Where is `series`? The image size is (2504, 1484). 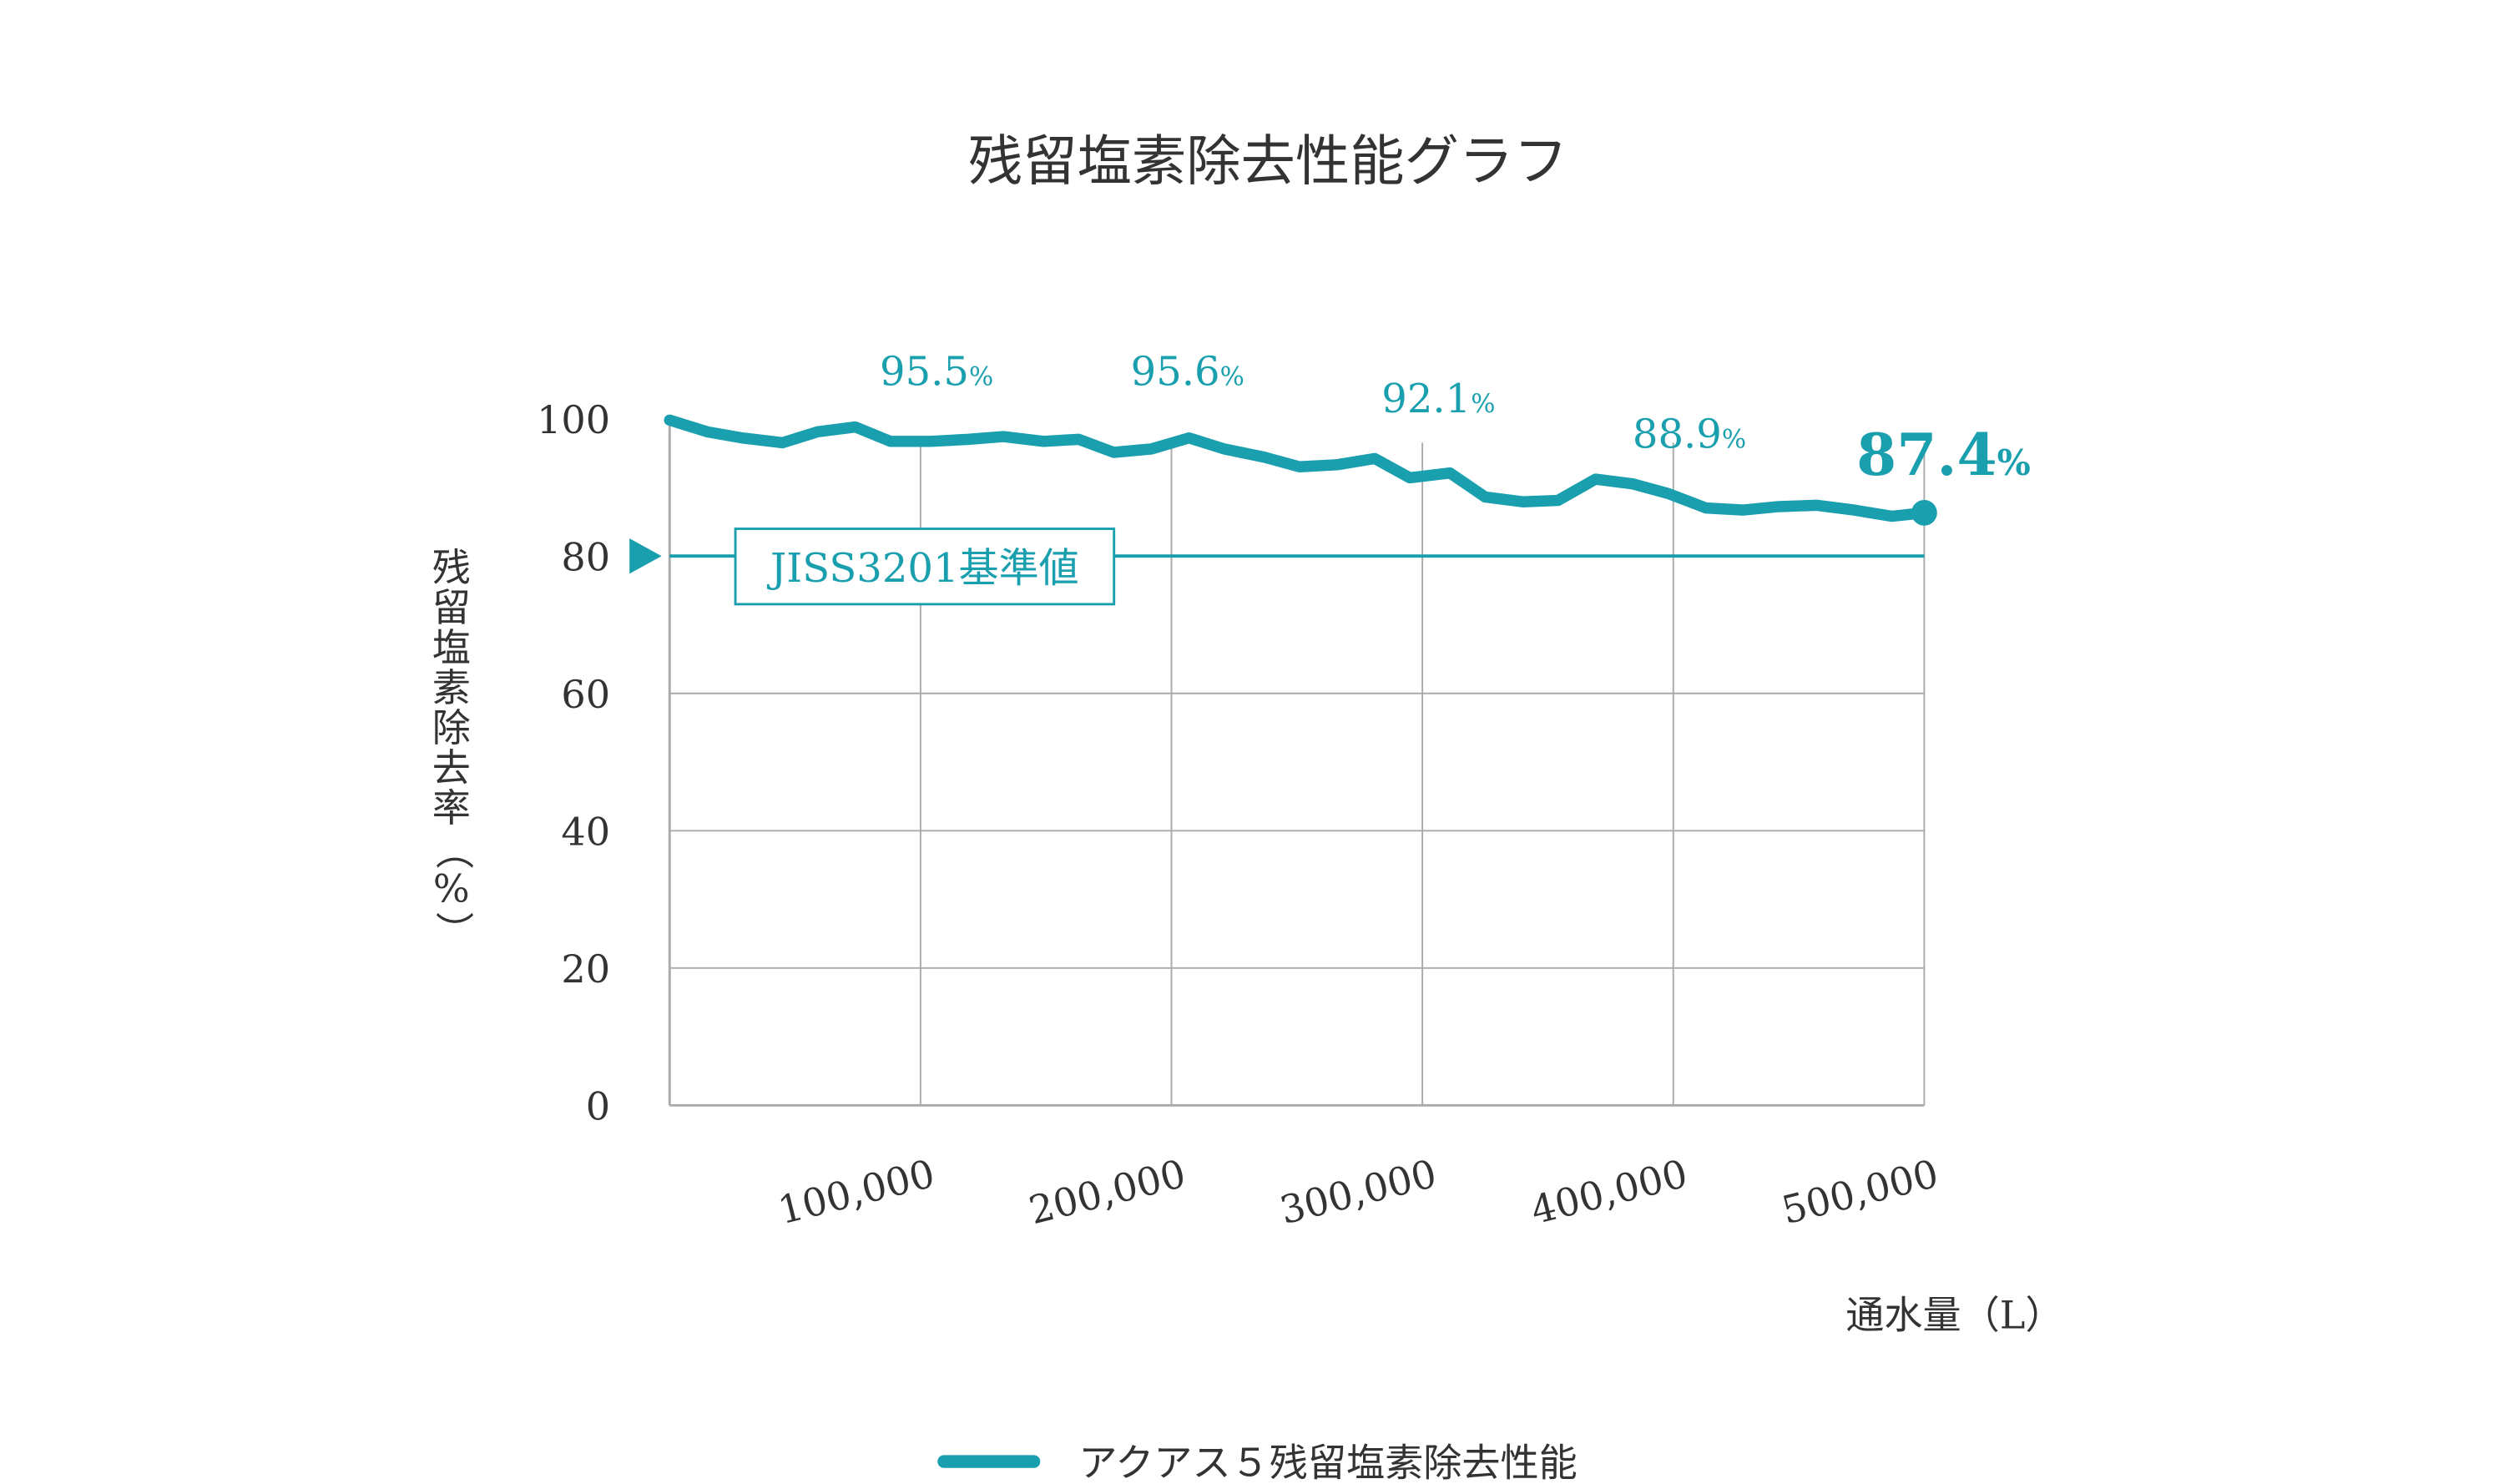
series is located at coordinates (1300, 470).